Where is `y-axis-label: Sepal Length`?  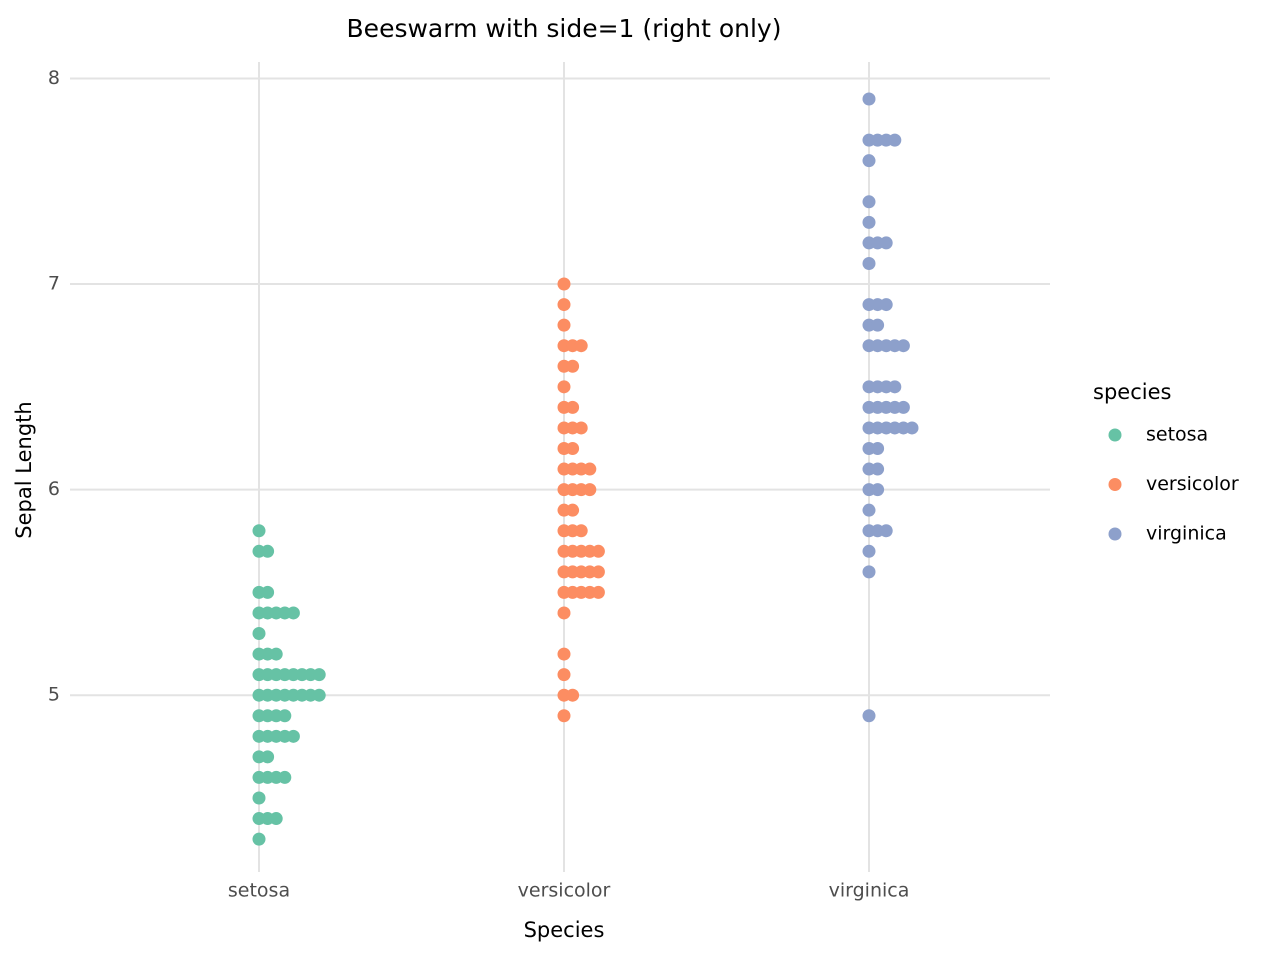 y-axis-label: Sepal Length is located at coordinates (24, 469).